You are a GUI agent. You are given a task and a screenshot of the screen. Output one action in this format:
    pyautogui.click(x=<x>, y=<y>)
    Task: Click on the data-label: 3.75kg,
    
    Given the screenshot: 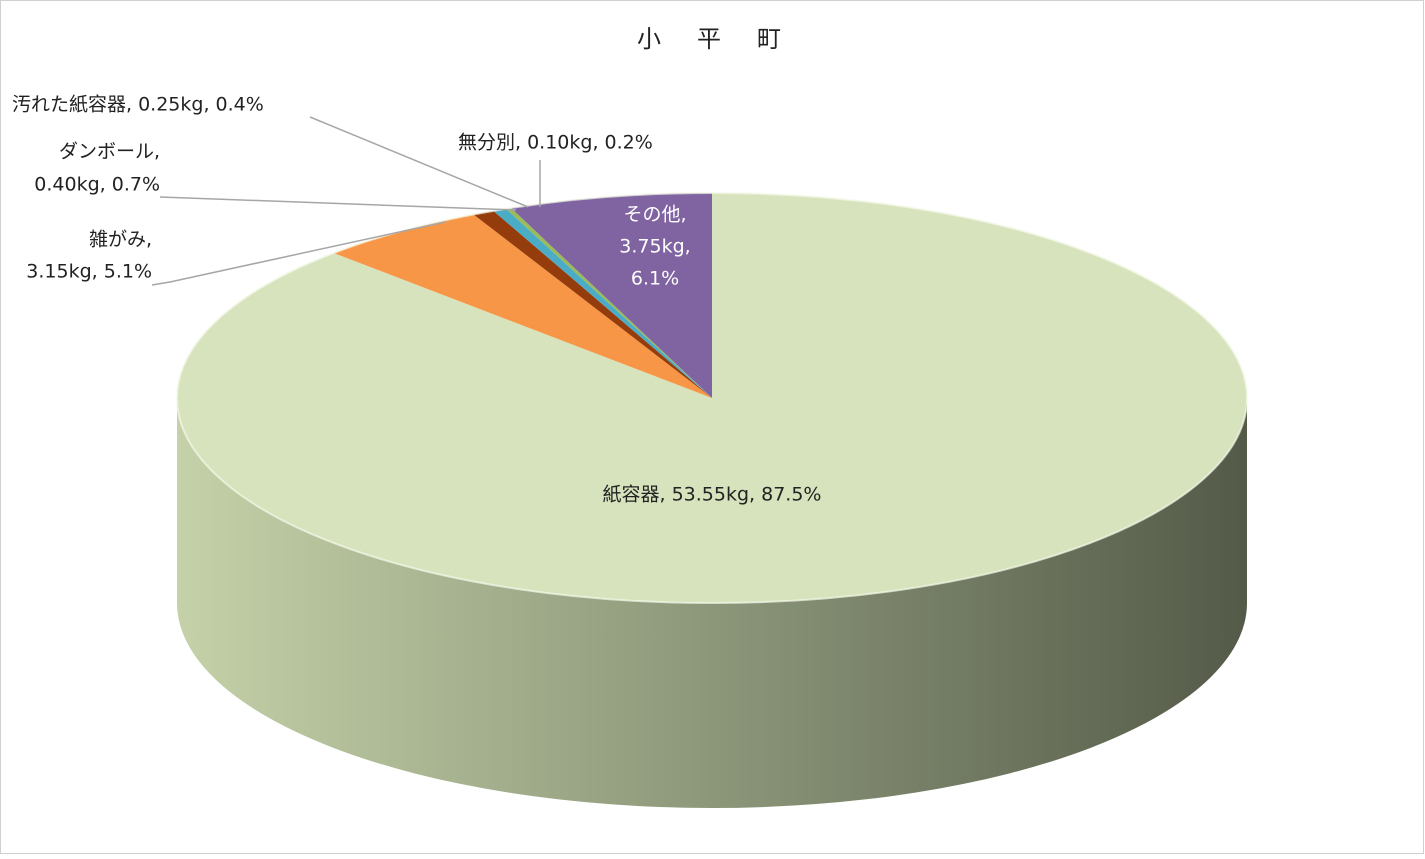 What is the action you would take?
    pyautogui.click(x=654, y=247)
    